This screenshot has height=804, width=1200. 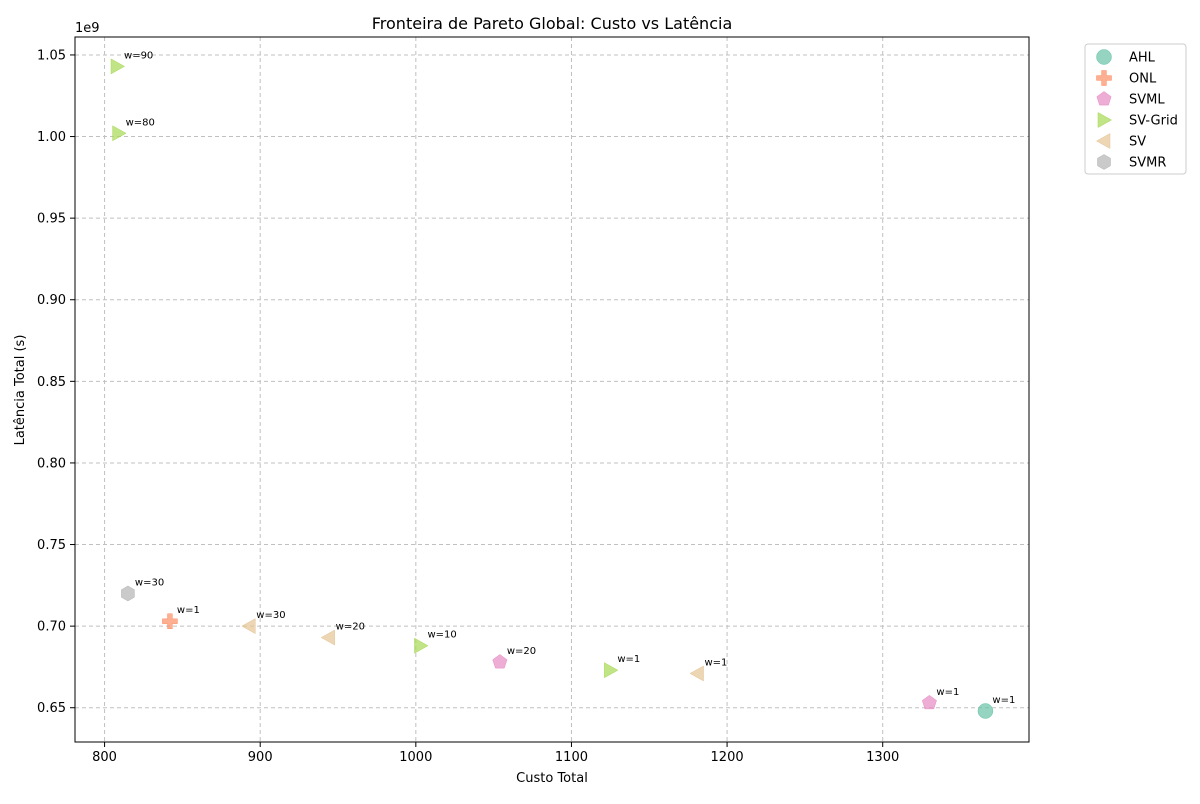 I want to click on legend-label-sv-grid: SV-Grid, so click(x=1153, y=121).